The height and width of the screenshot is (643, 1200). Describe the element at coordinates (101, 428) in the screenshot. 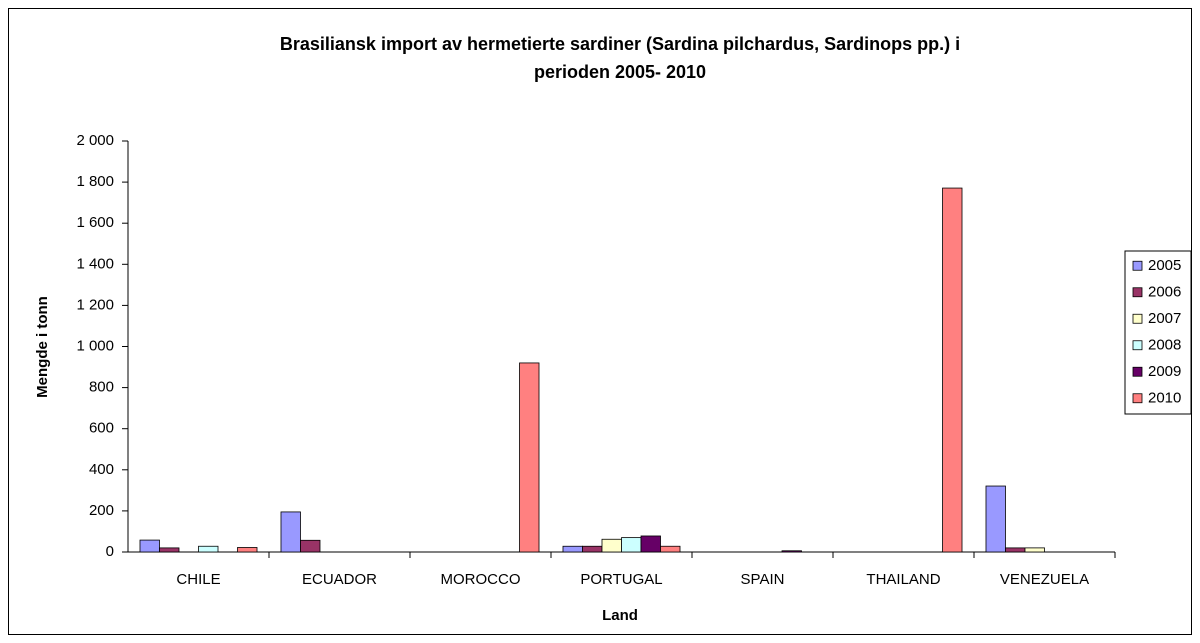

I see `y-tick-label: 600` at that location.